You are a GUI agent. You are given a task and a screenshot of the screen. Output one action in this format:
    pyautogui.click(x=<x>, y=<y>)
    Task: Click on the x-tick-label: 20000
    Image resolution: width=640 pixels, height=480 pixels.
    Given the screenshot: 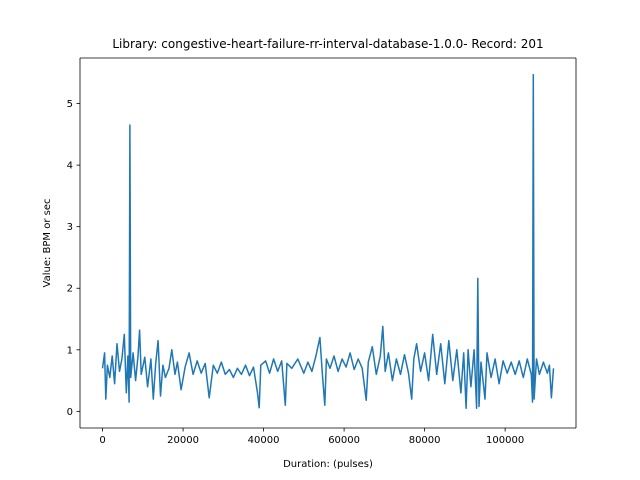 What is the action you would take?
    pyautogui.click(x=183, y=440)
    